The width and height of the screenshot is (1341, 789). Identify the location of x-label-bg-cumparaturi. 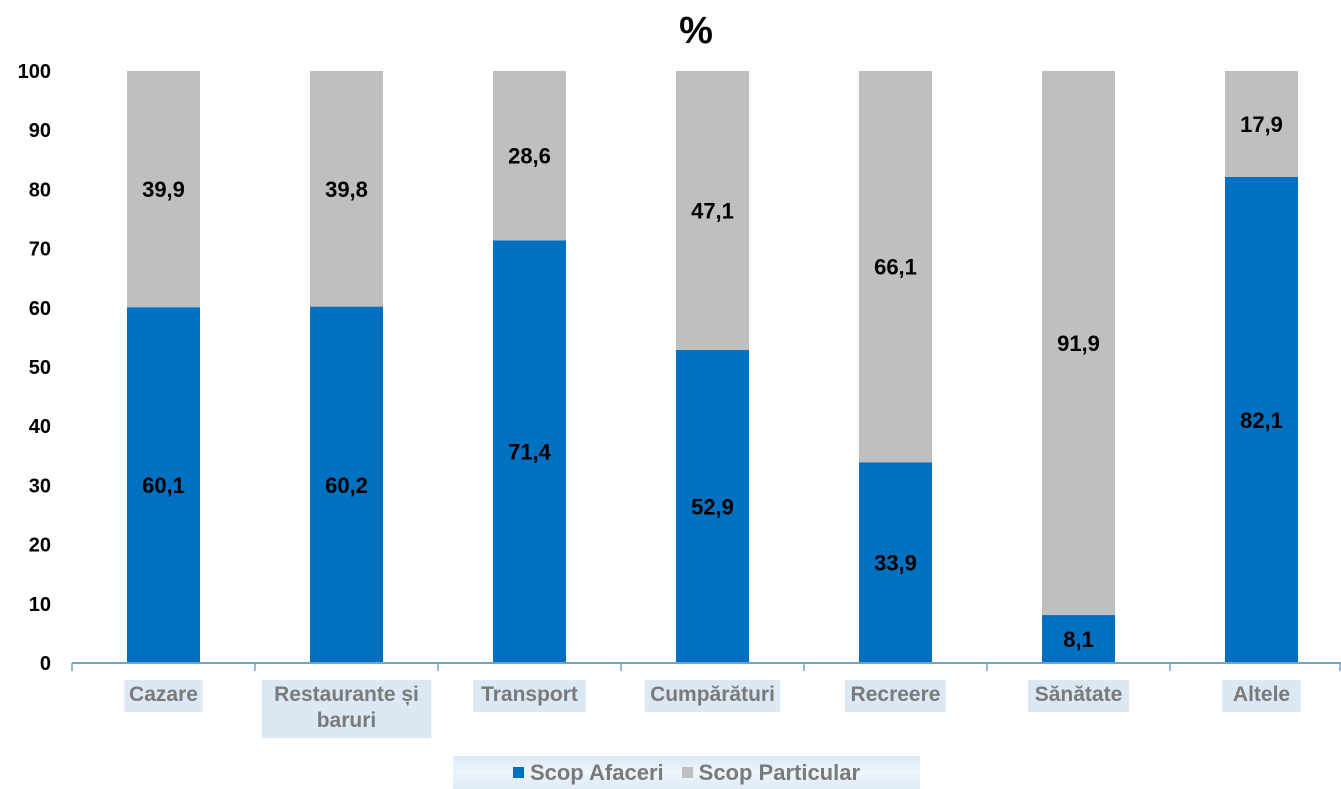
(712, 696).